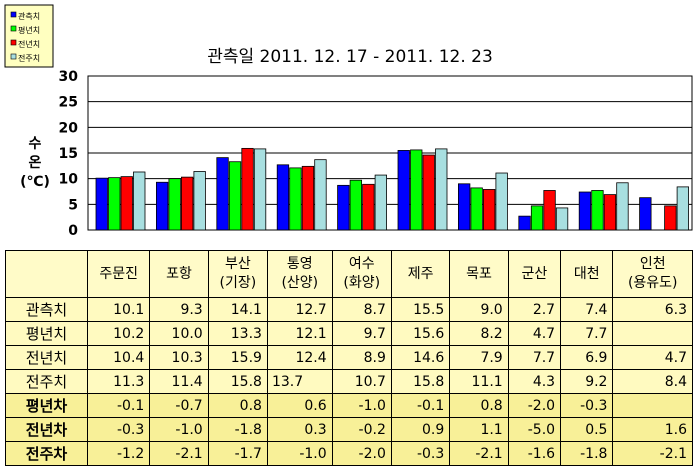 The width and height of the screenshot is (700, 470). I want to click on table-cell: 10.3, so click(179, 357).